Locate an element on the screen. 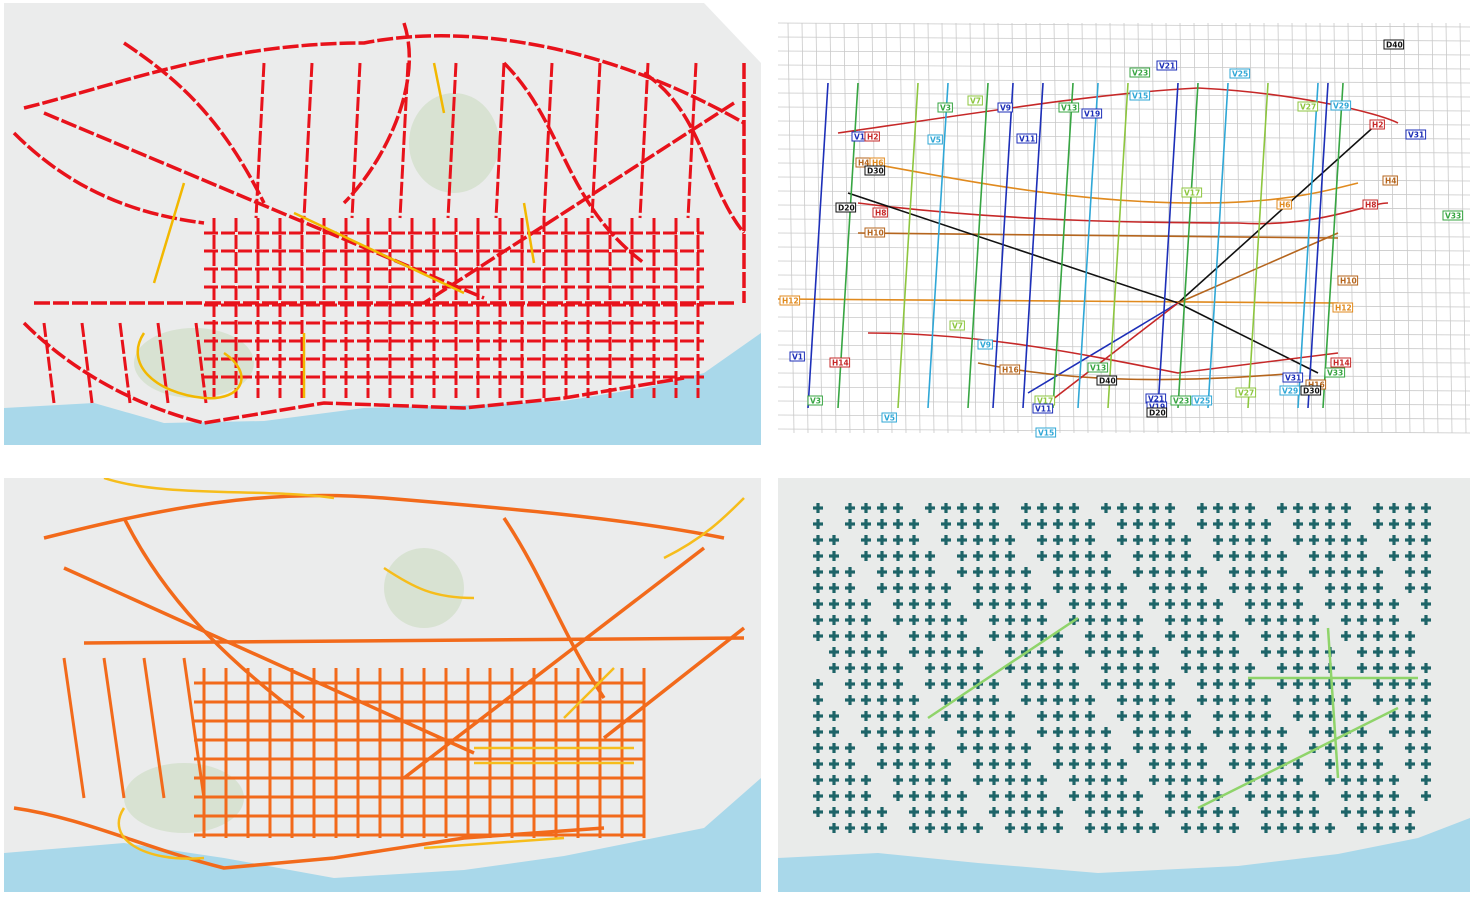 Image resolution: width=1474 pixels, height=899 pixels. bus-line-label: V31 is located at coordinates (1293, 378).